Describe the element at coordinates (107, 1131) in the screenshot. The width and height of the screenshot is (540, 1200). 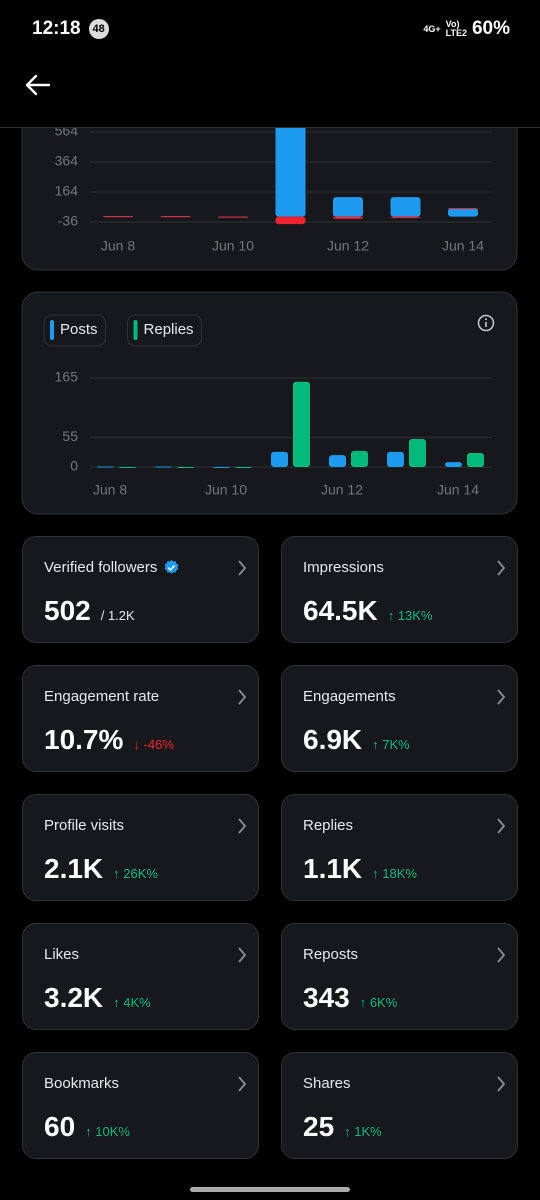
I see `stat-change: ↑ 10K%` at that location.